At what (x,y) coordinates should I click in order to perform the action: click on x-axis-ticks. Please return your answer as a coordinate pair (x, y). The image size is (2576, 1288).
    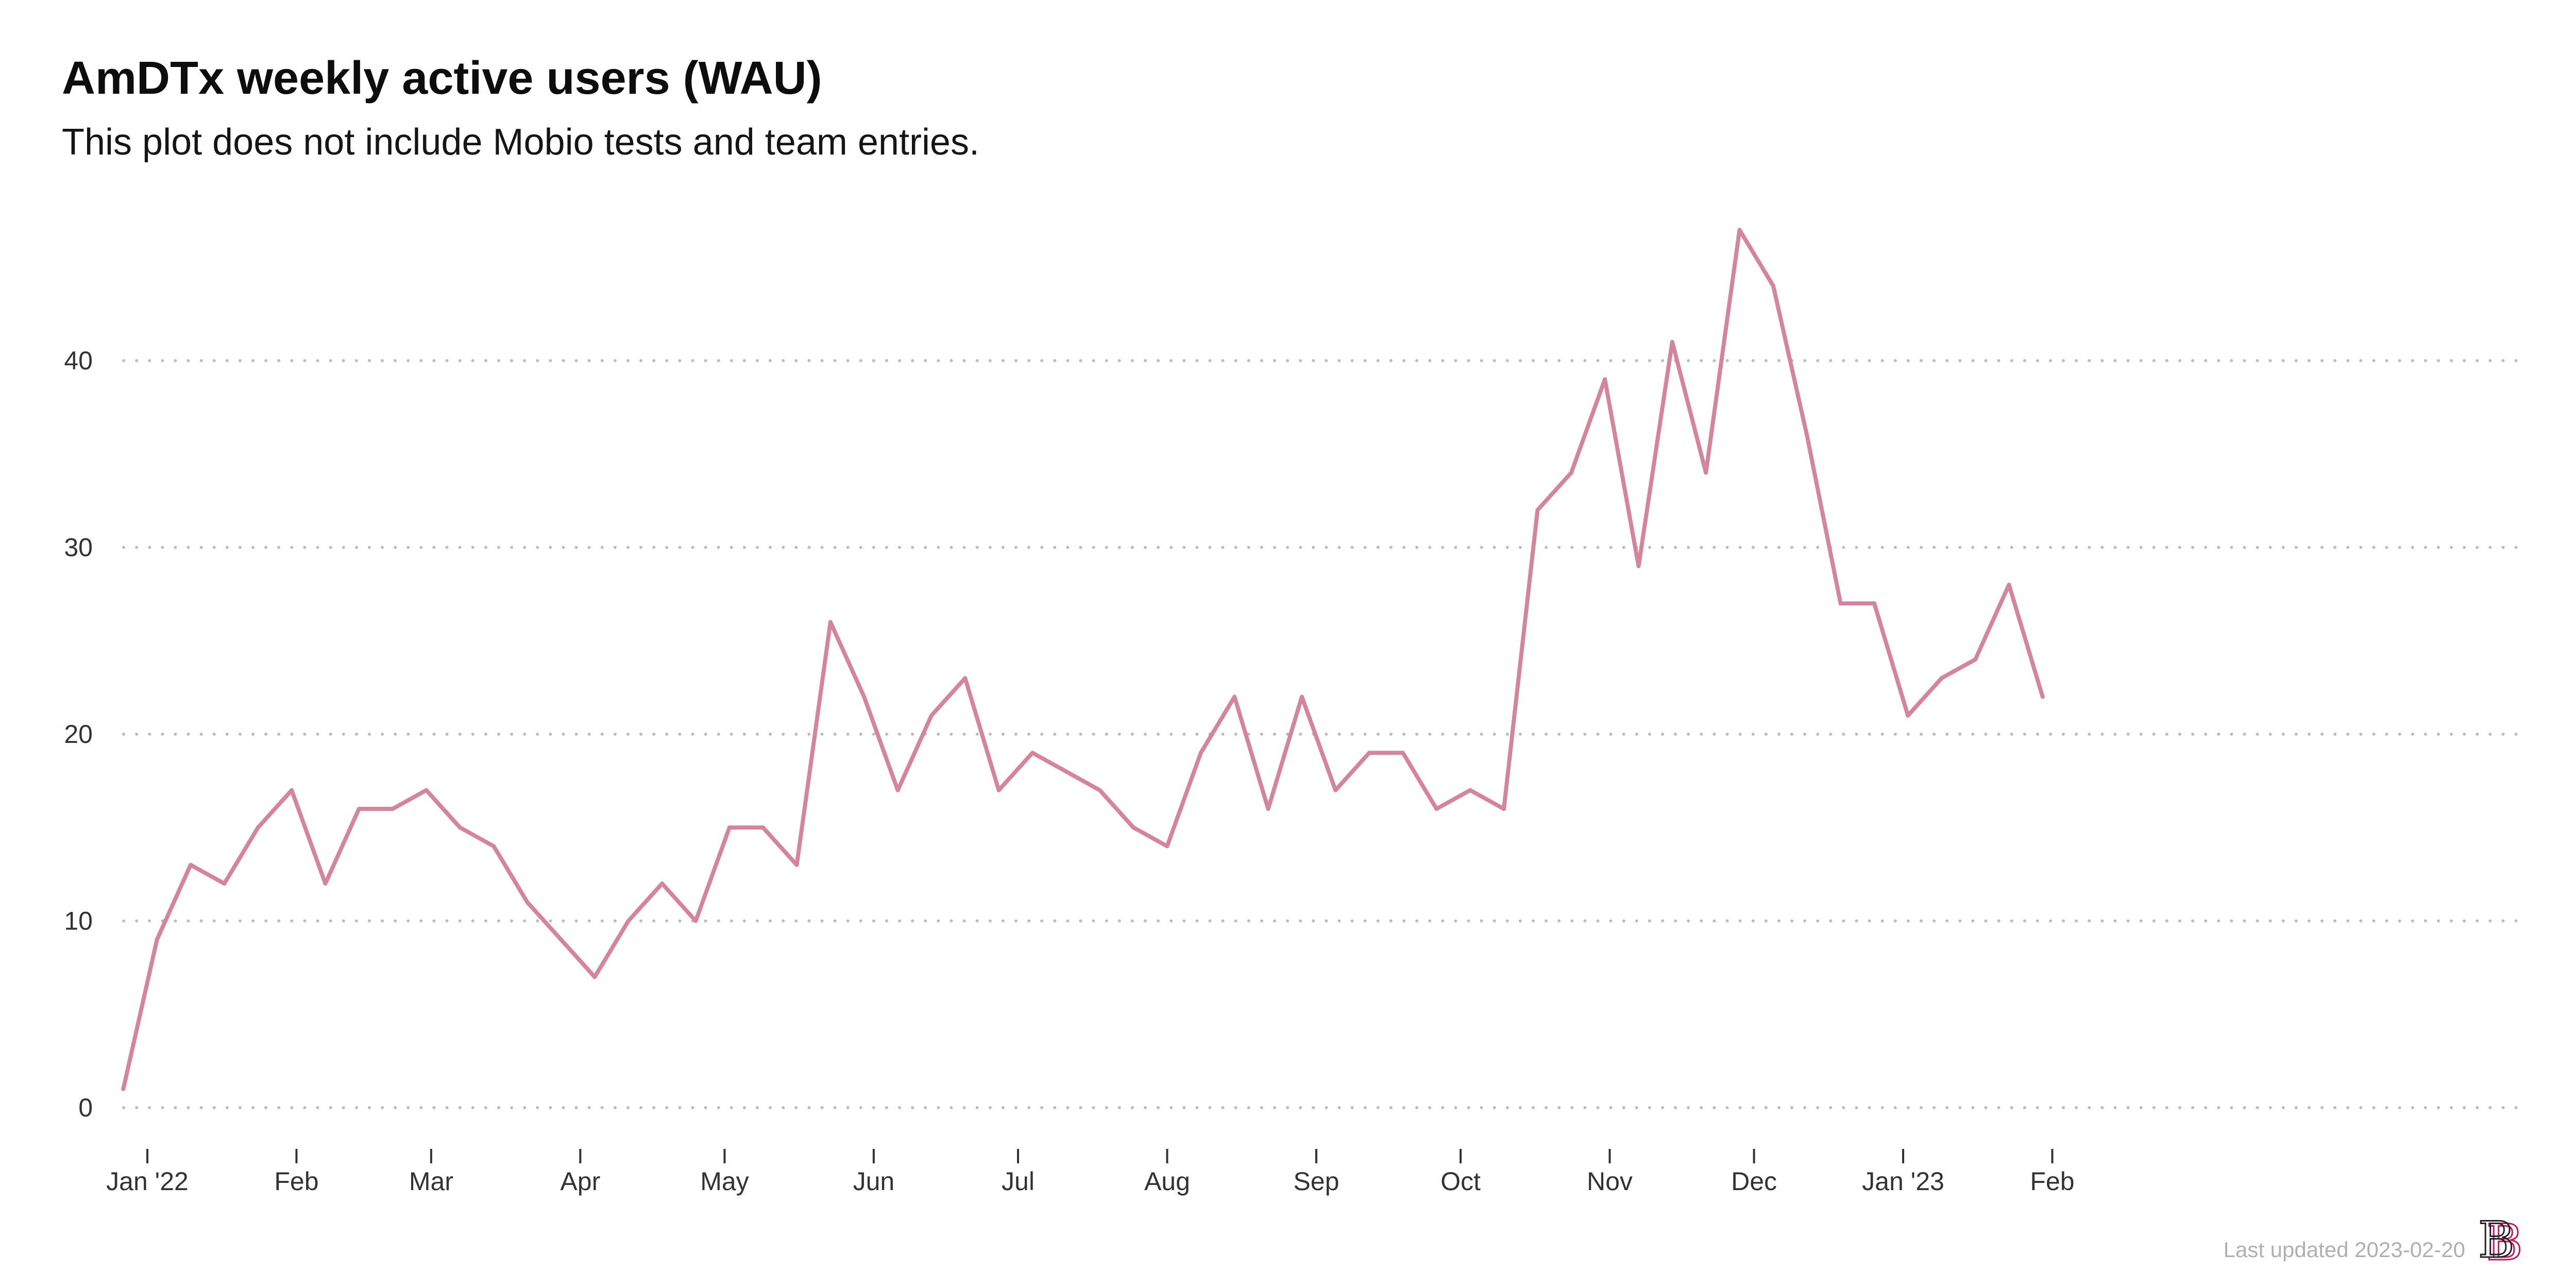
    Looking at the image, I should click on (1100, 1156).